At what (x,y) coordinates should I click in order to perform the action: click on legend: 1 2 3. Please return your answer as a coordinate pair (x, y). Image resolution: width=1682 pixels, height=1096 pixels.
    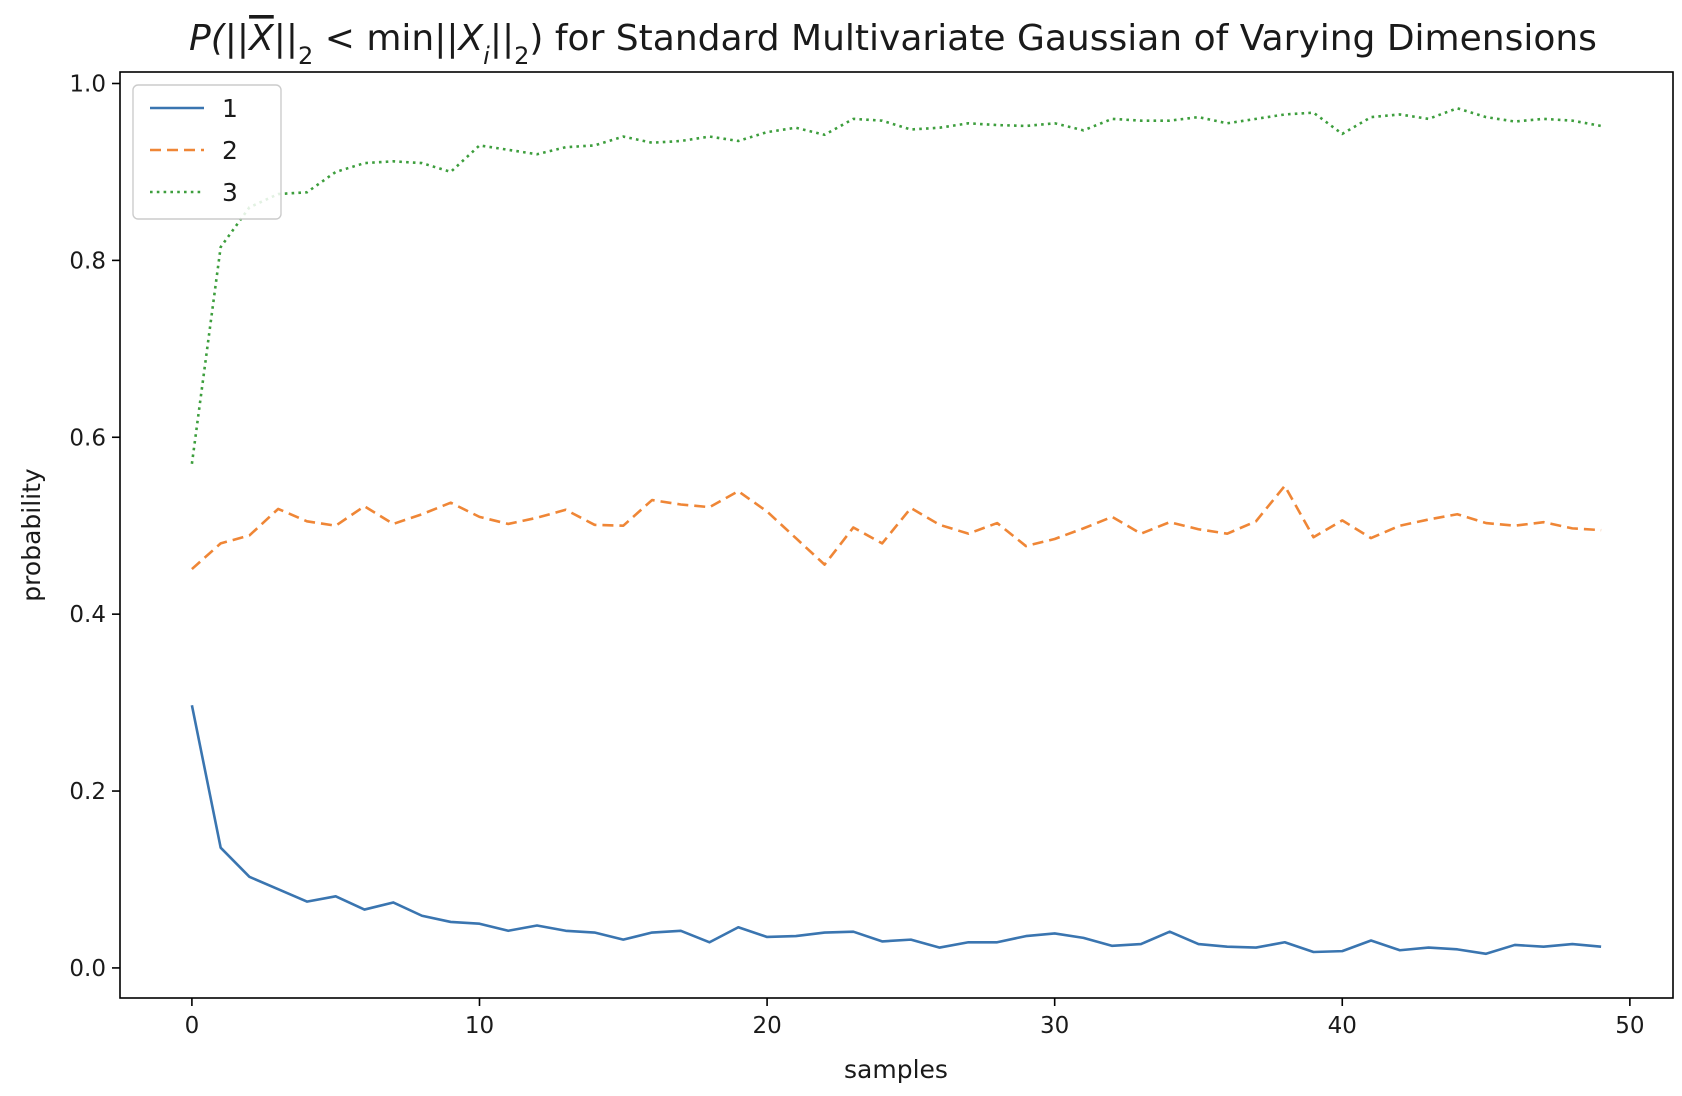
    Looking at the image, I should click on (207, 152).